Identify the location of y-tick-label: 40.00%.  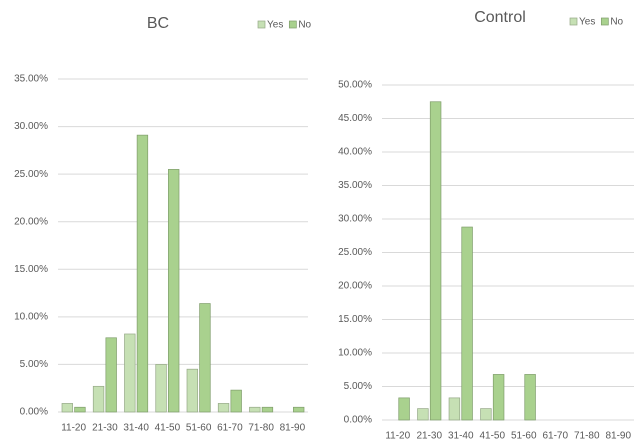
(355, 152).